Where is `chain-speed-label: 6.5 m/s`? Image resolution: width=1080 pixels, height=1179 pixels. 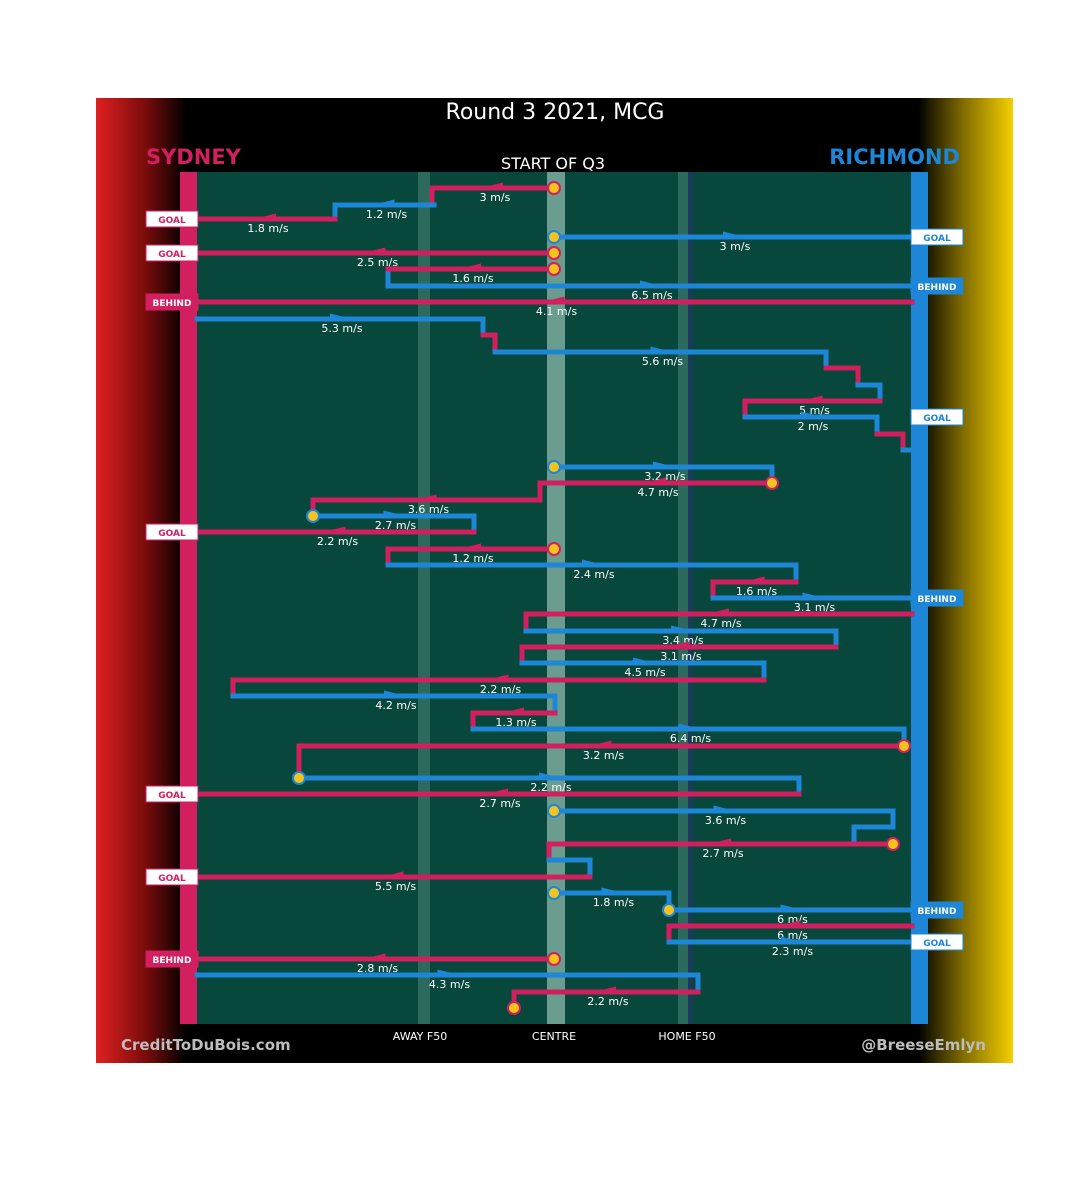
chain-speed-label: 6.5 m/s is located at coordinates (651, 295).